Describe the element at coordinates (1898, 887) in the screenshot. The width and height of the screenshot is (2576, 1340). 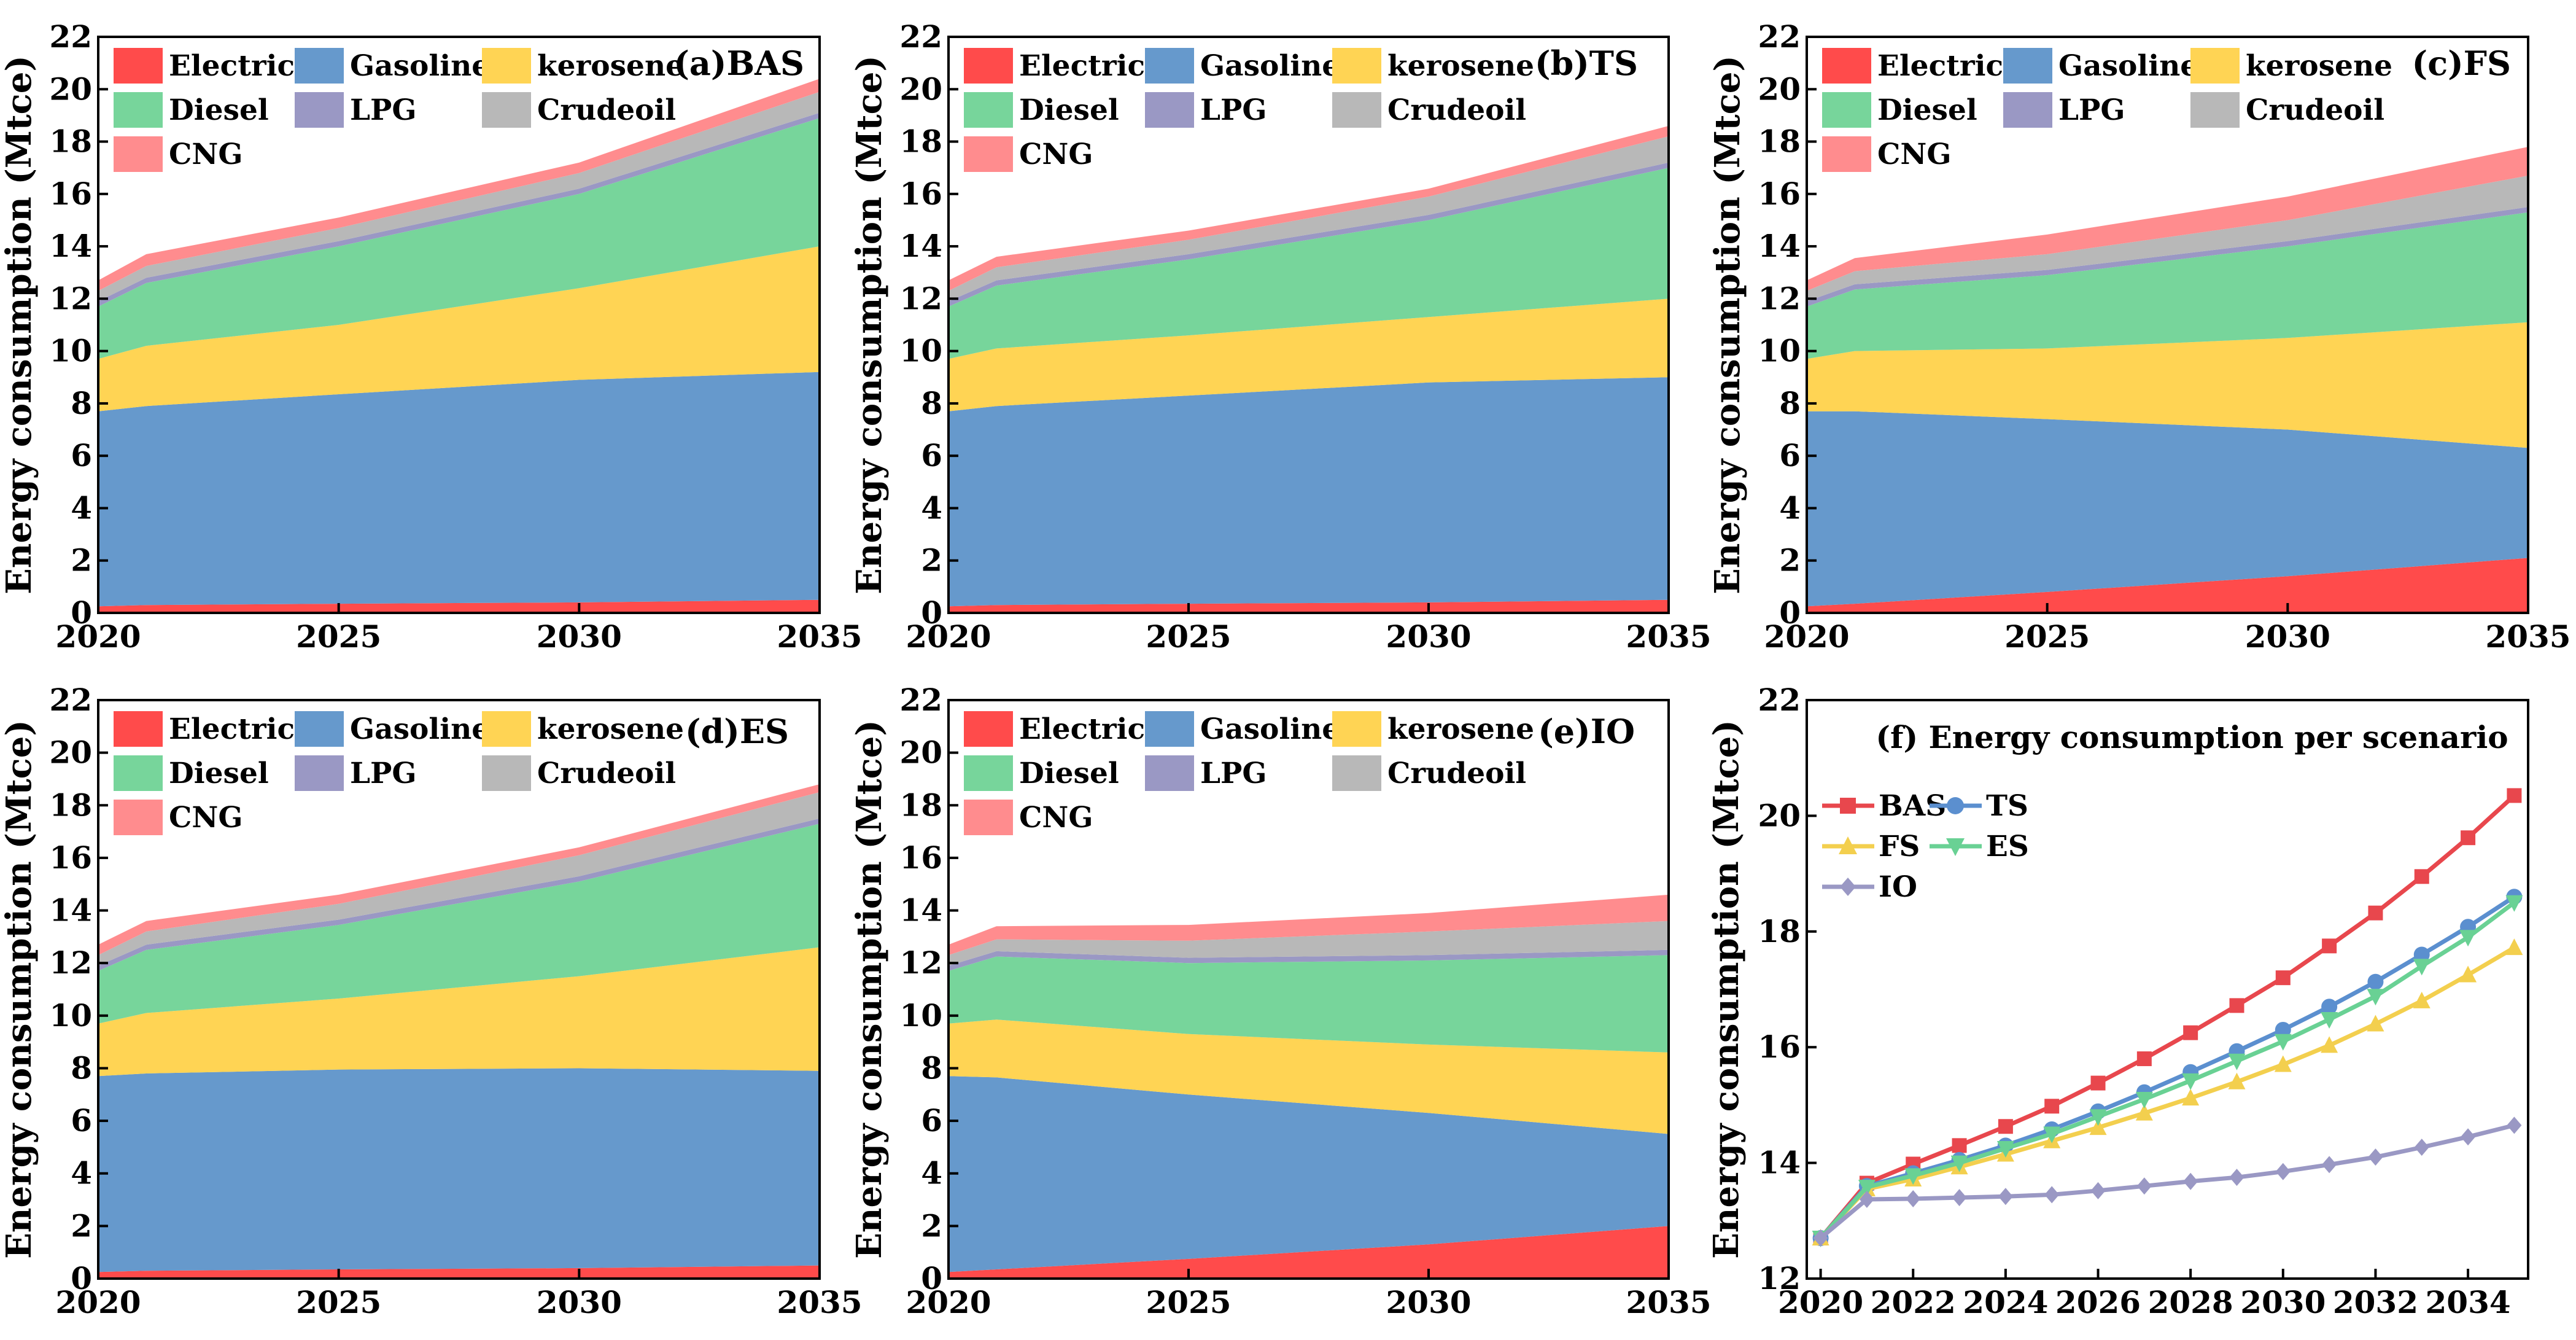
I see `legend-label: IO` at that location.